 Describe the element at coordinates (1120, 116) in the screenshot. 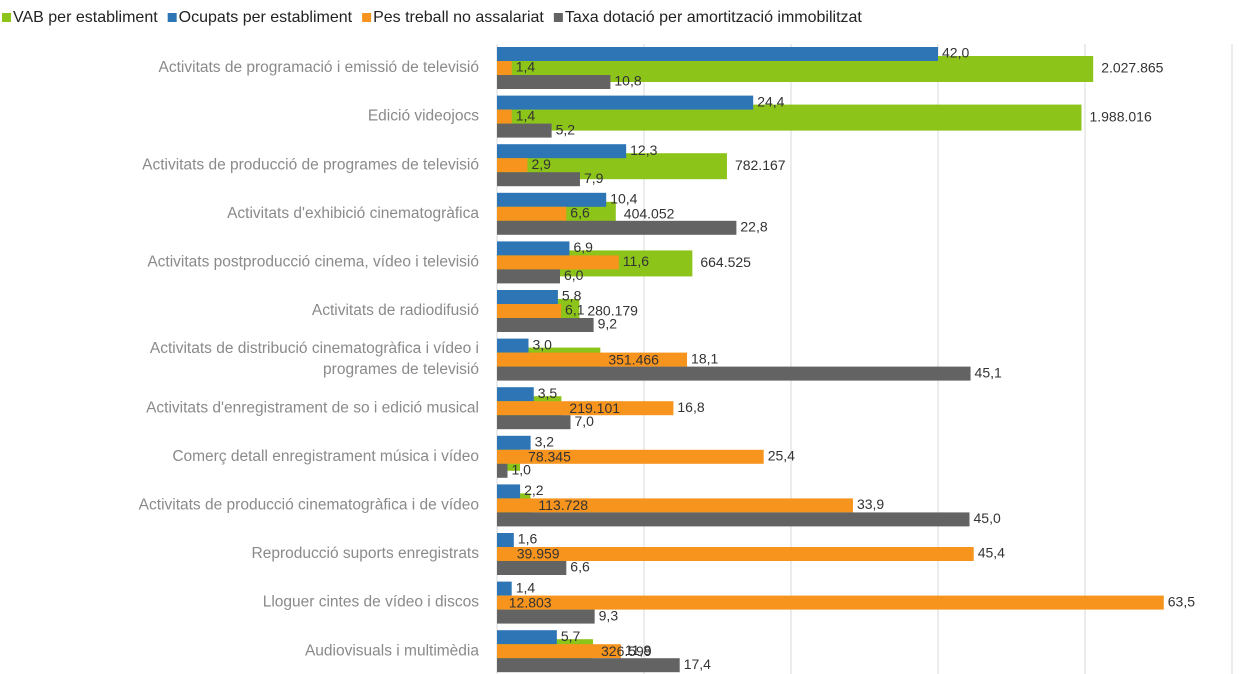

I see `data-label: 1.988.016` at that location.